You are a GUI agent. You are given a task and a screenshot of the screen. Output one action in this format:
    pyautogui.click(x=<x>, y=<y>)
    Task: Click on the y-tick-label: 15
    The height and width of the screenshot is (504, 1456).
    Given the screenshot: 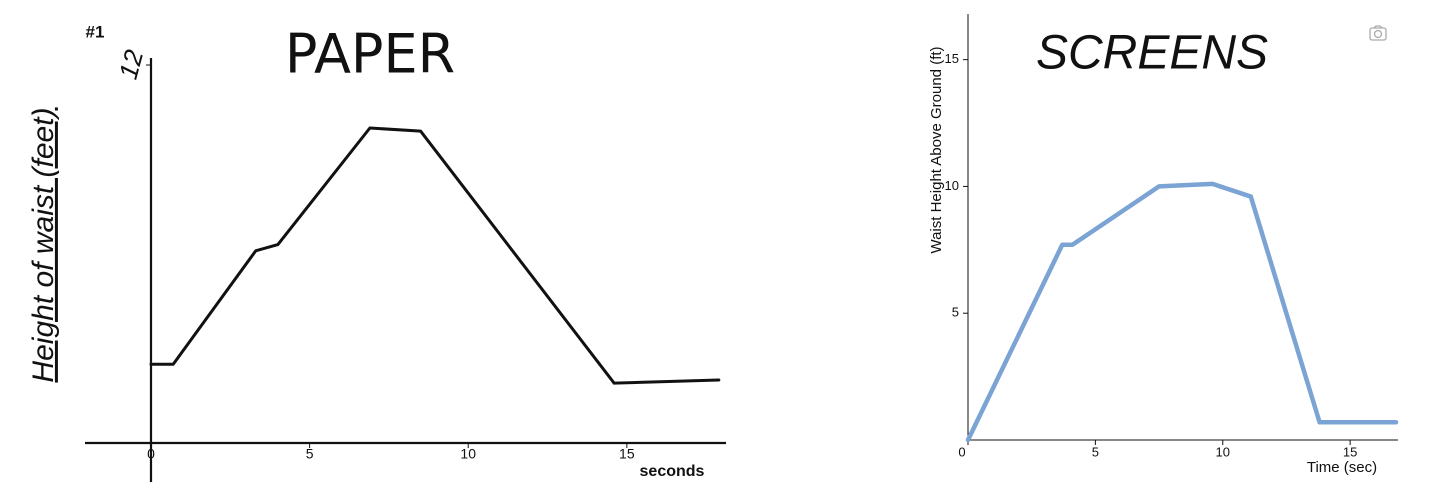 What is the action you would take?
    pyautogui.click(x=952, y=58)
    